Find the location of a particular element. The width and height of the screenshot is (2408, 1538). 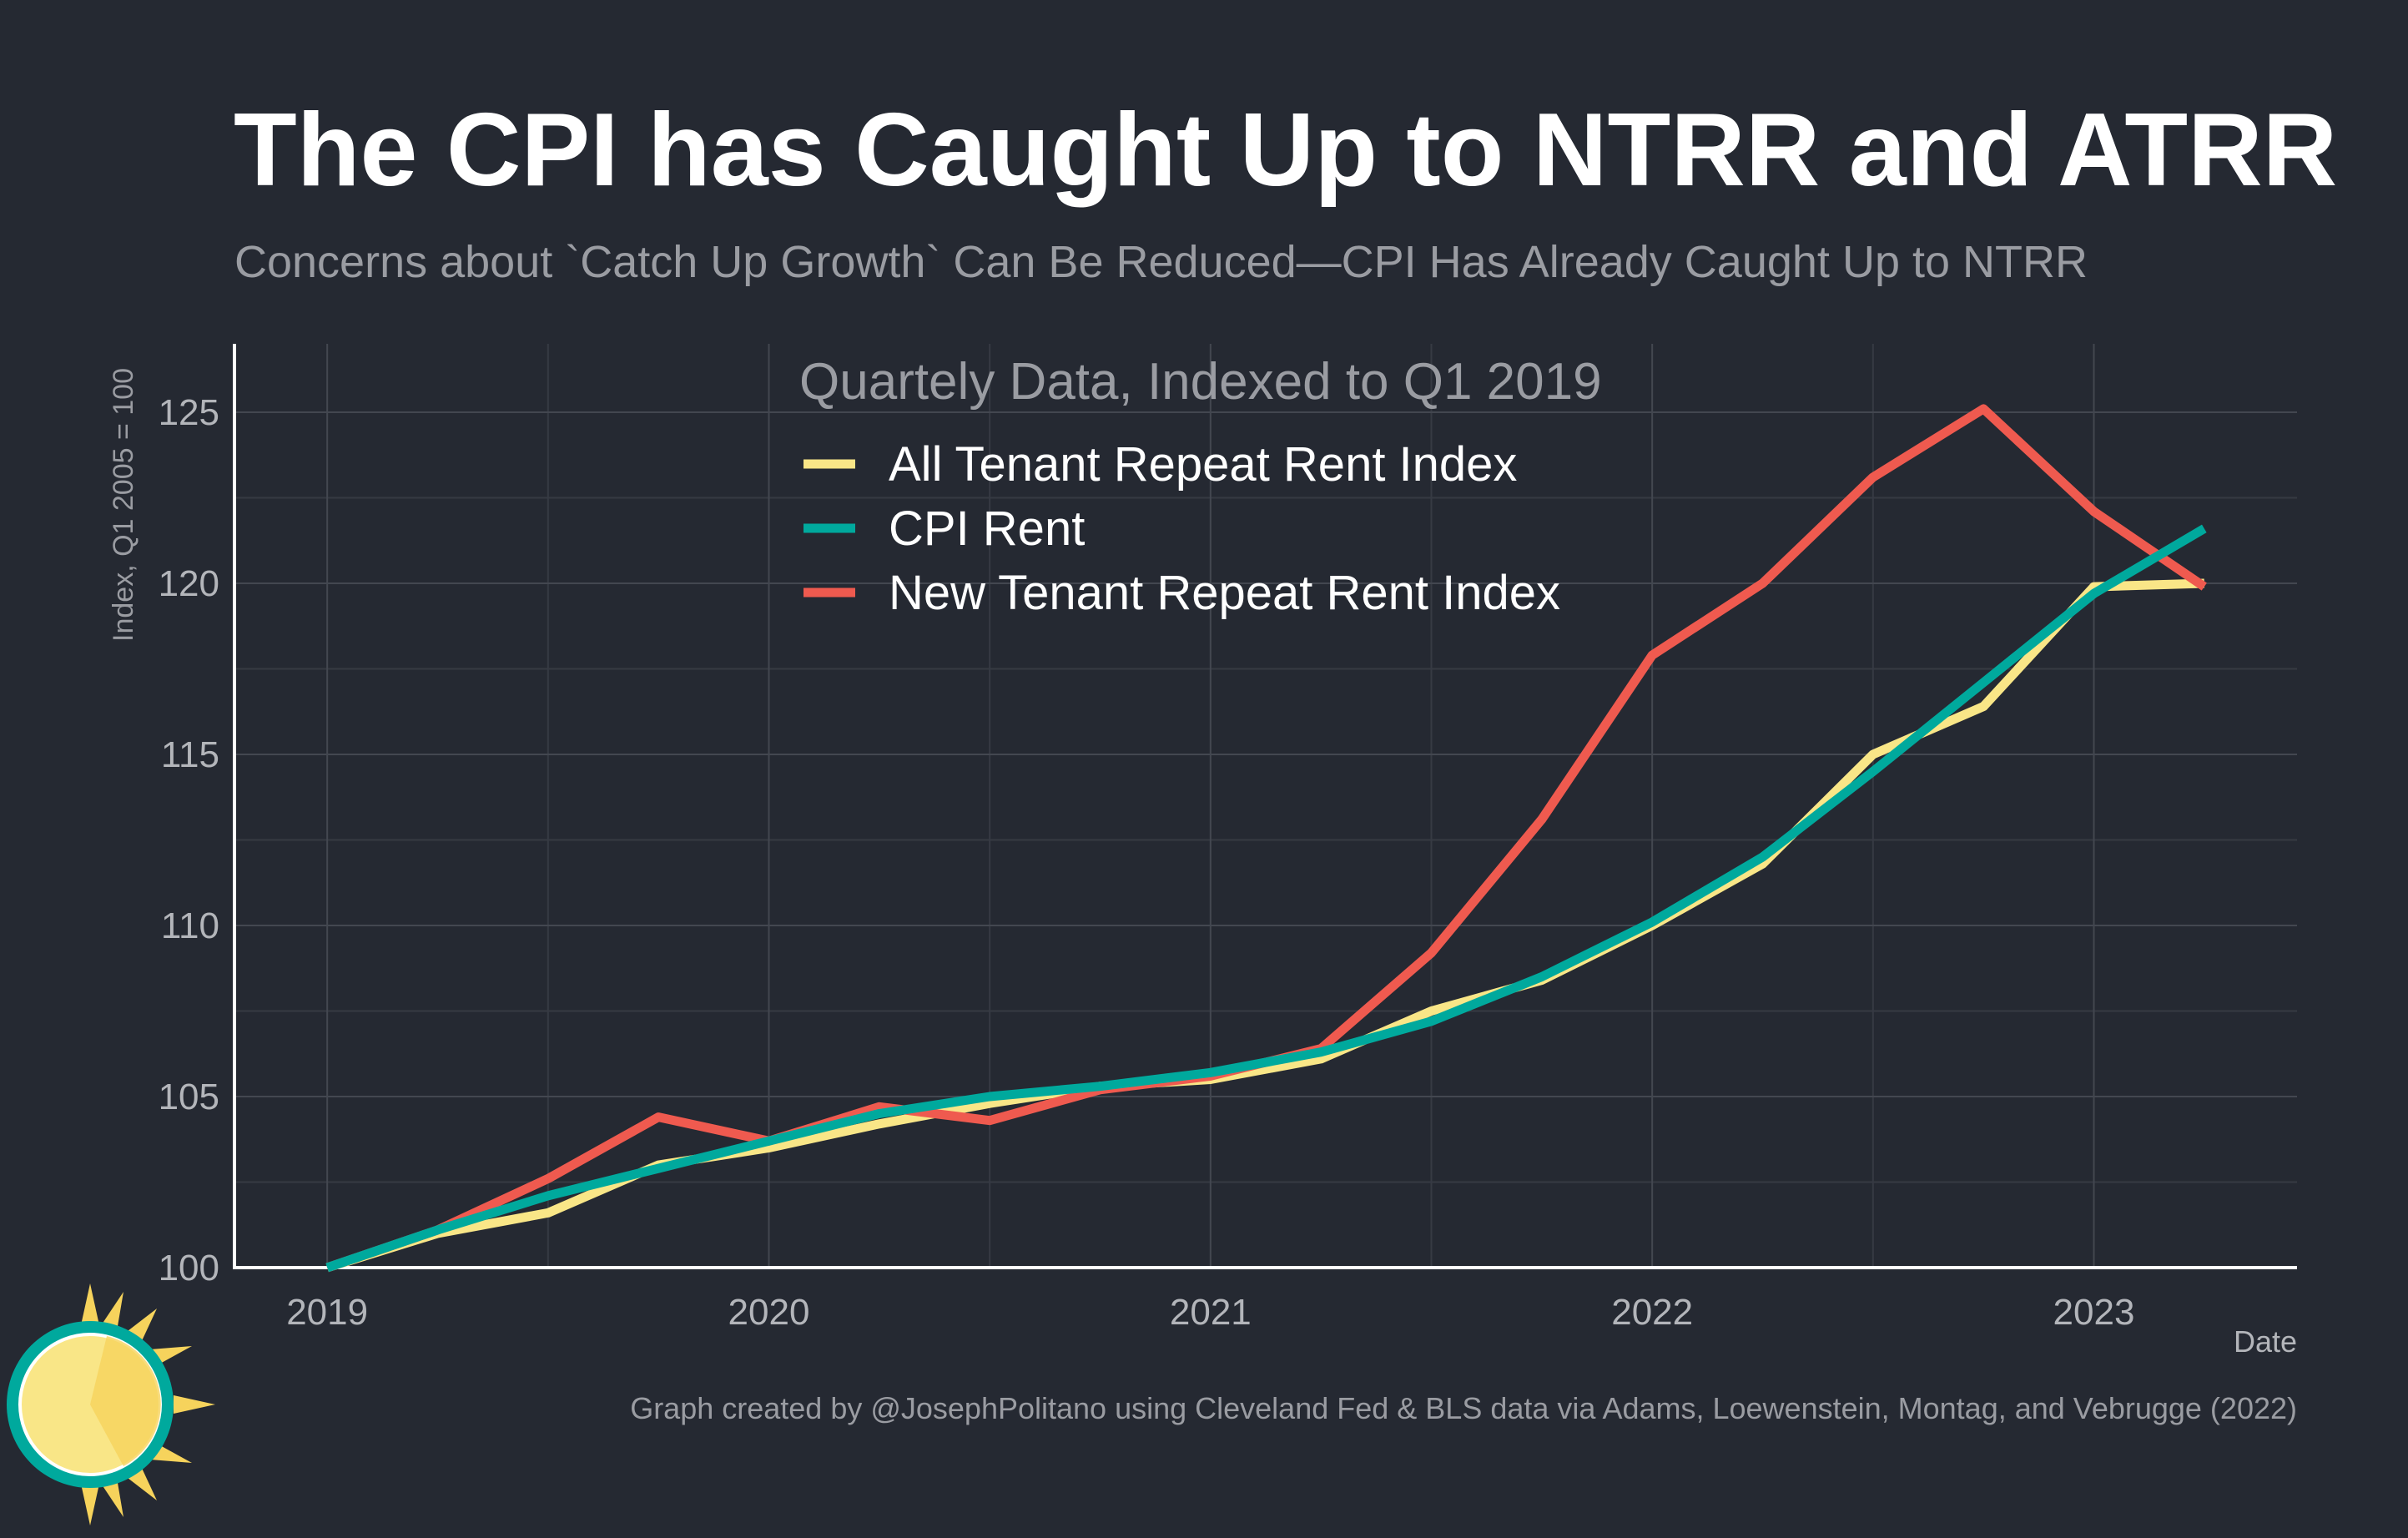

y-tick-label: 115 is located at coordinates (190, 754).